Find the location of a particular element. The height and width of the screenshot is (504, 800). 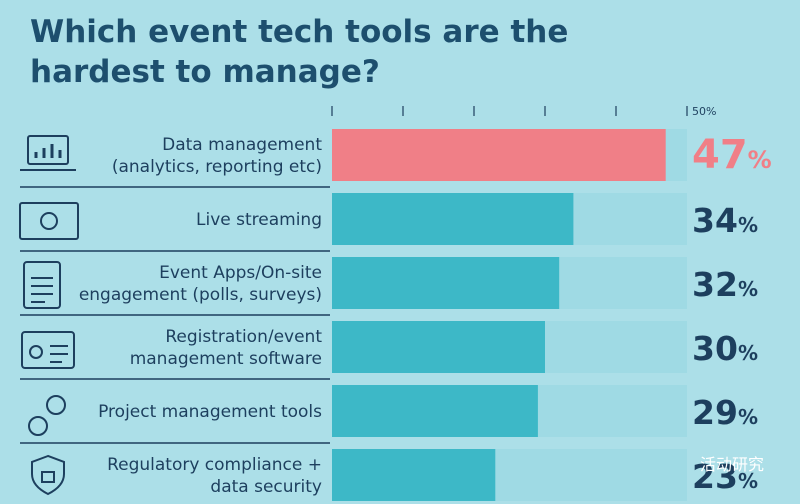

text-line: Live streaming is located at coordinates (259, 220).